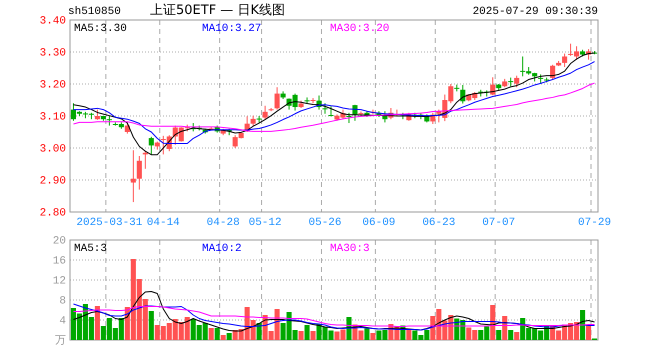  What do you see at coordinates (535, 12) in the screenshot?
I see `text: 2025-07-29 09:30:39` at bounding box center [535, 12].